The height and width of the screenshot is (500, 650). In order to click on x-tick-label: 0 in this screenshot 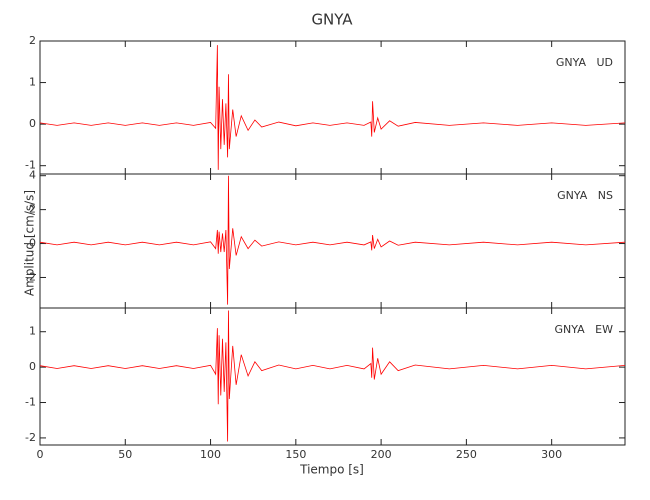, I will do `click(40, 454)`.